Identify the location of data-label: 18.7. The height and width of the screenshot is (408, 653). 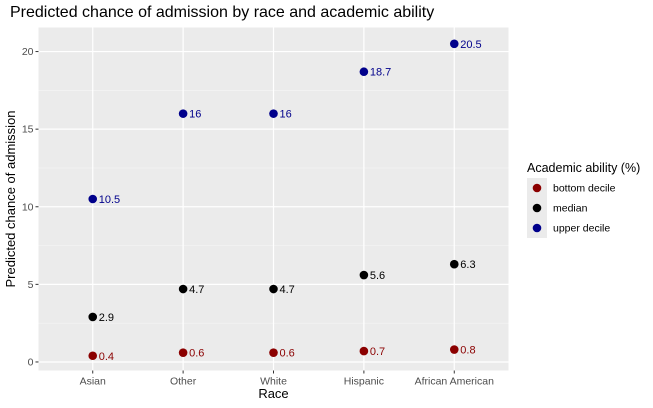
(380, 73).